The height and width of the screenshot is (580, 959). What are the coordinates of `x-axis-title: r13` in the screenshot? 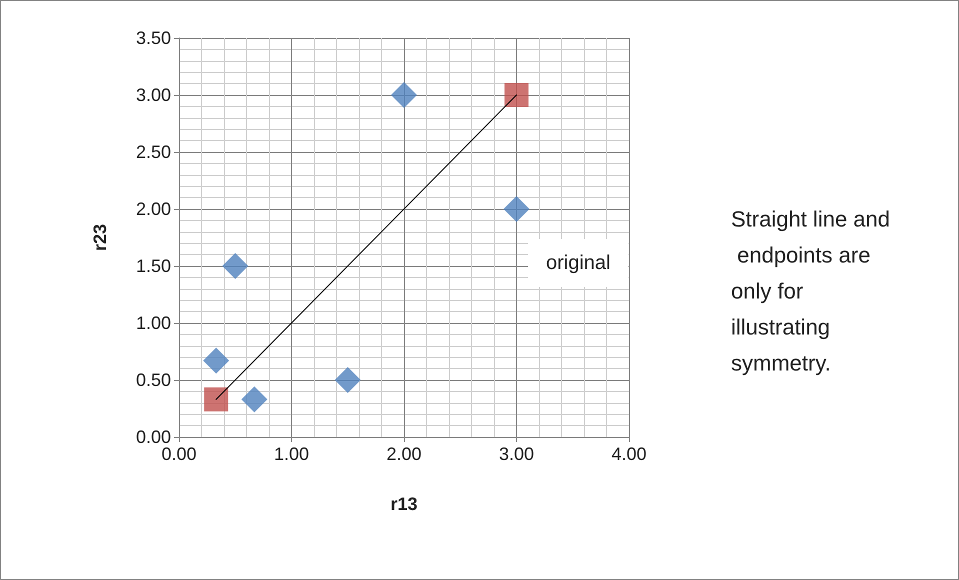 It's located at (404, 504).